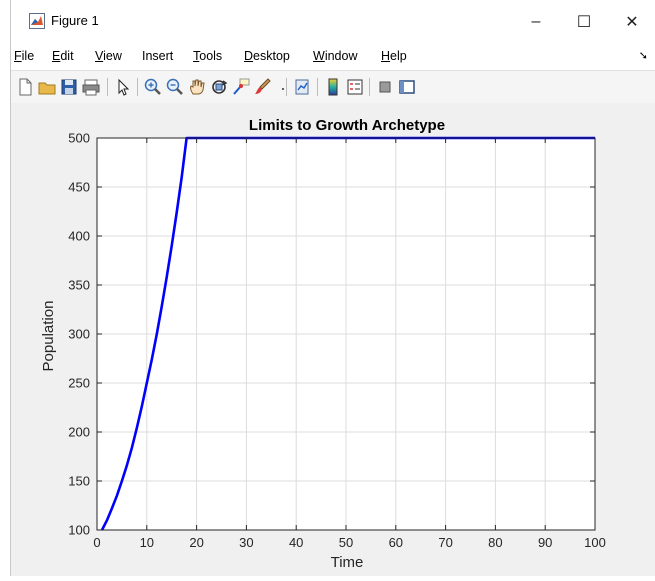  Describe the element at coordinates (407, 87) in the screenshot. I see `show-plot-tools-icon` at that location.